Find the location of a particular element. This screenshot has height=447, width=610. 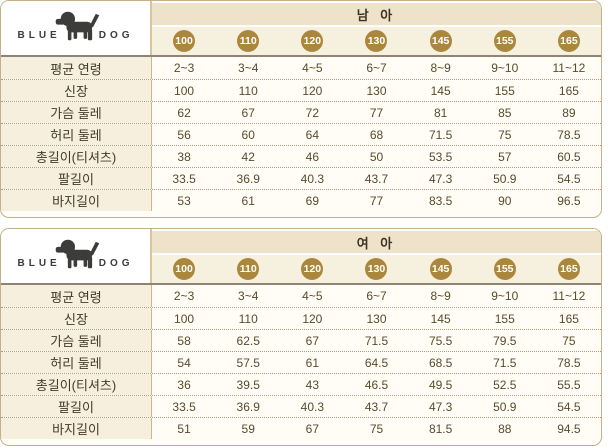

size-value-cell: 62.5 is located at coordinates (248, 340).